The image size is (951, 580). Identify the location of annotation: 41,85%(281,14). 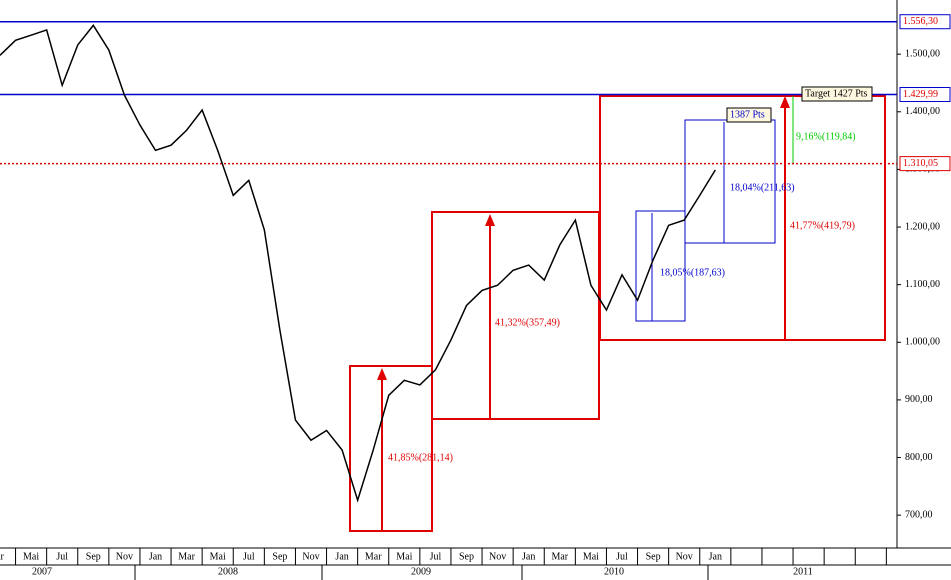
(420, 457).